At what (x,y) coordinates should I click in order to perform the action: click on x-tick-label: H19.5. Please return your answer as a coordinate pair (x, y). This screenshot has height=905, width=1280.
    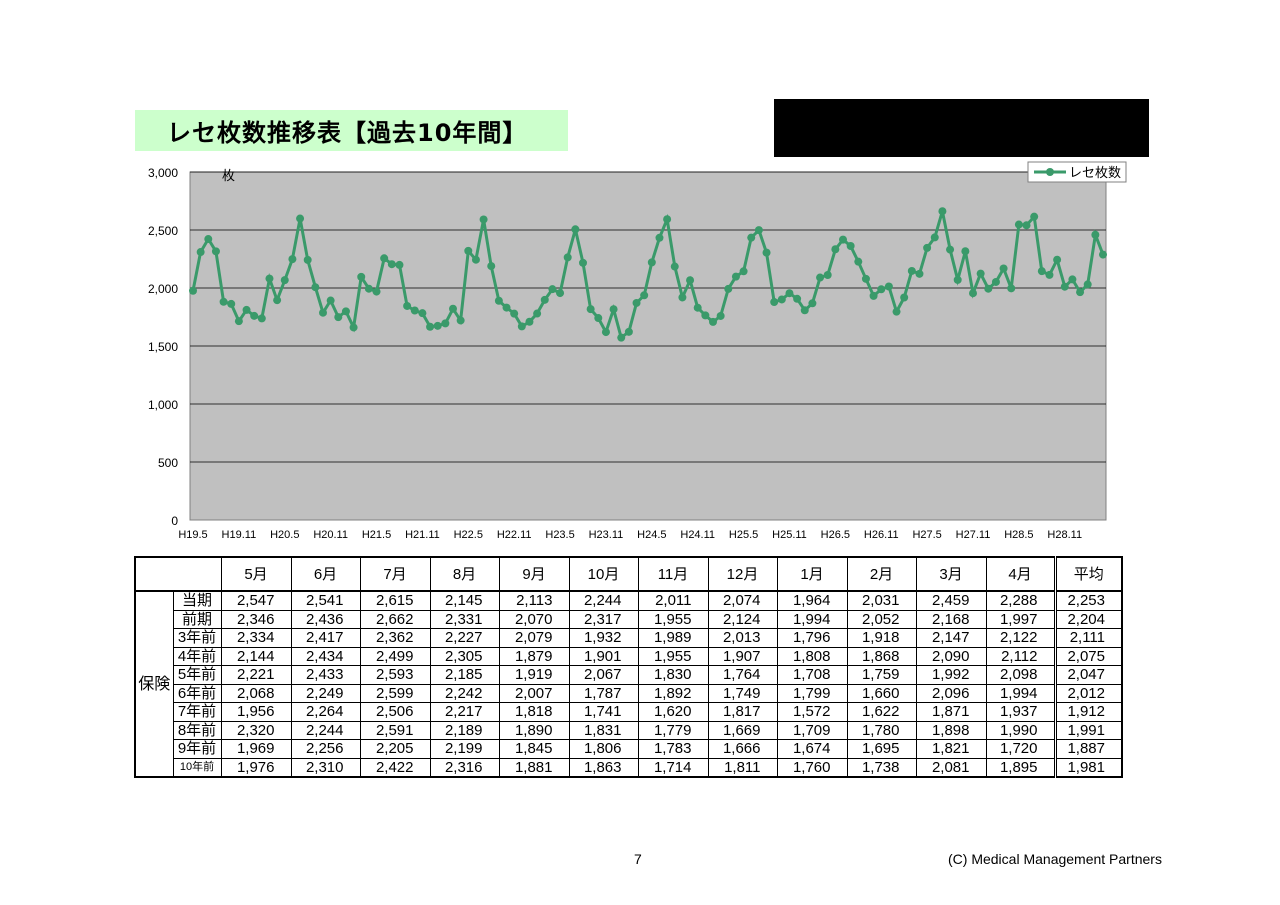
    Looking at the image, I should click on (192, 535).